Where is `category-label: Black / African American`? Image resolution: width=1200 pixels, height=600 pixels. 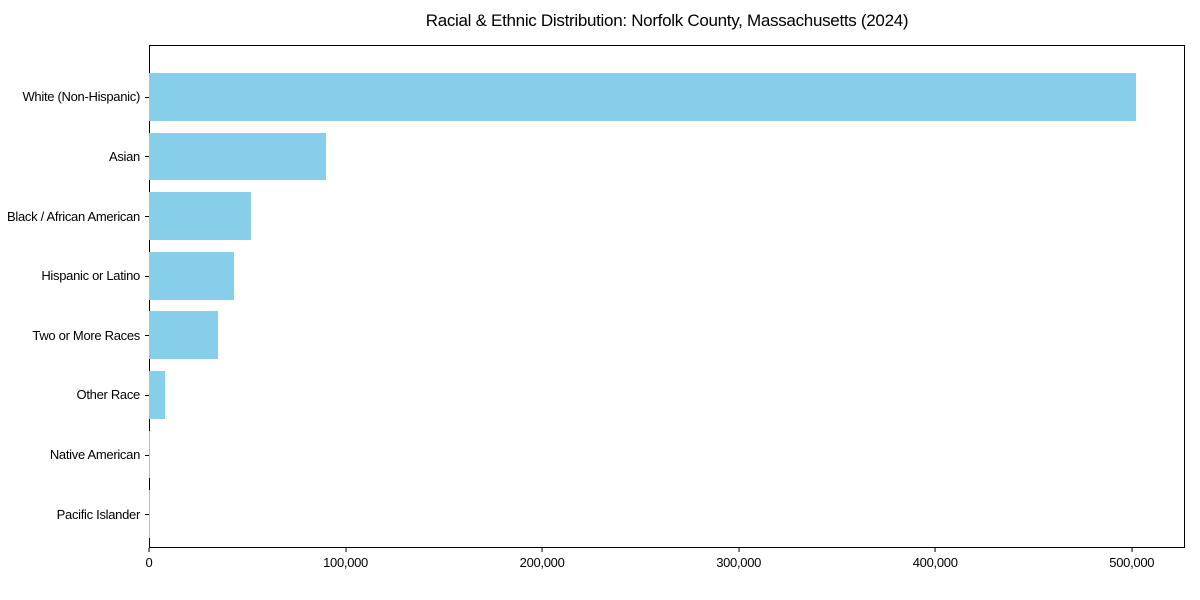
category-label: Black / African American is located at coordinates (74, 216).